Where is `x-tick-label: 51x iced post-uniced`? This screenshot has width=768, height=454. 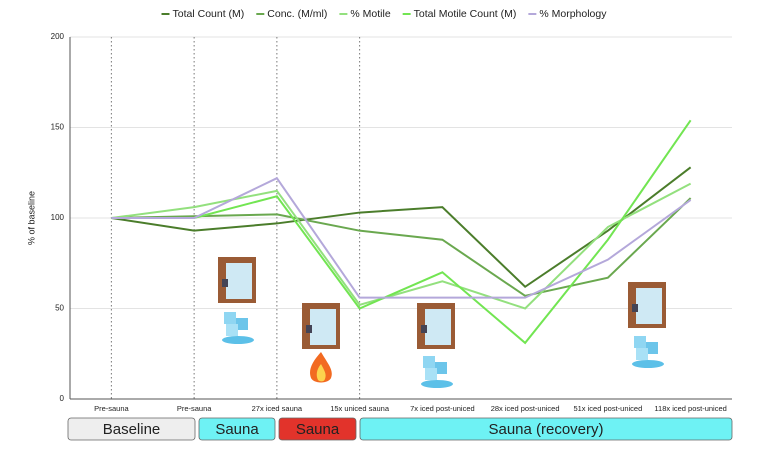 x-tick-label: 51x iced post-uniced is located at coordinates (607, 408).